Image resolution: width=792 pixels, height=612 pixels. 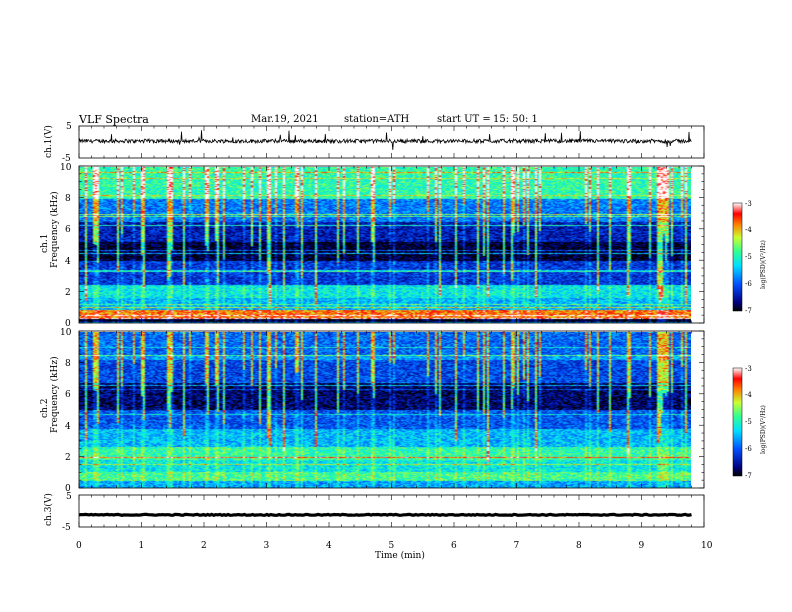 I want to click on ch1-waveform-line, so click(x=385, y=140).